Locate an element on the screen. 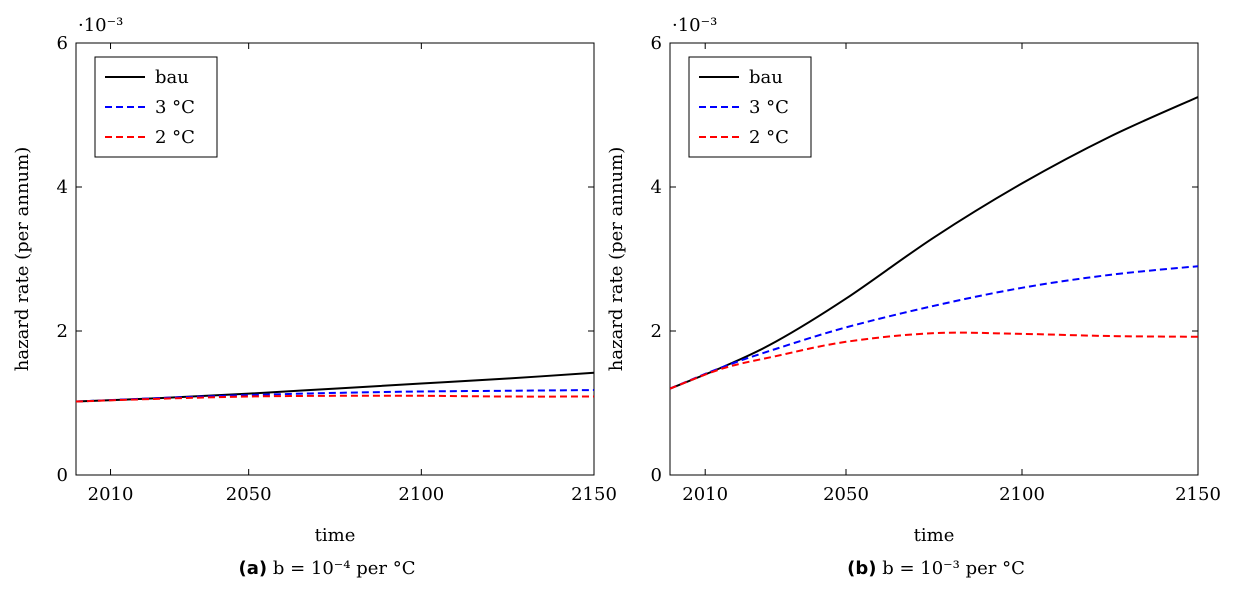 The width and height of the screenshot is (1246, 589). caption-b-tag: (b) is located at coordinates (862, 568).